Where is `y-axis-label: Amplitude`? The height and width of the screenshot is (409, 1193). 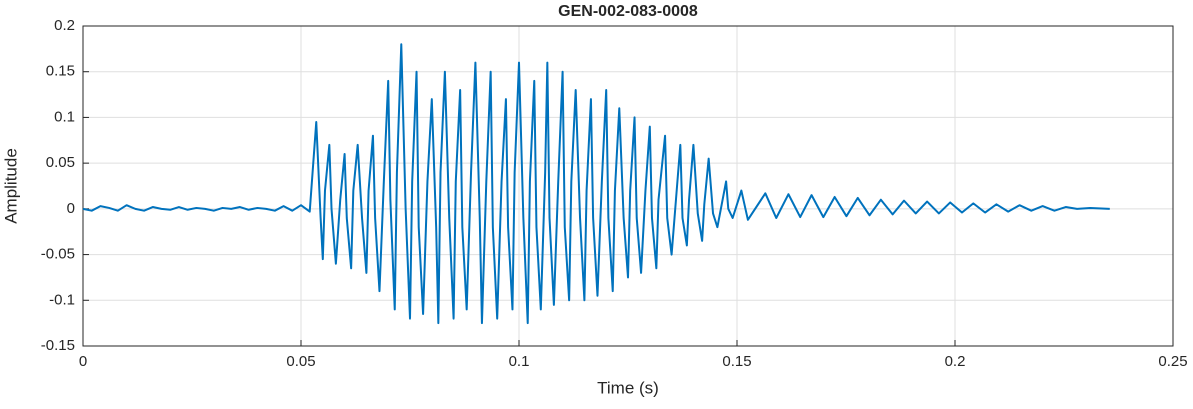
y-axis-label: Amplitude is located at coordinates (10, 186).